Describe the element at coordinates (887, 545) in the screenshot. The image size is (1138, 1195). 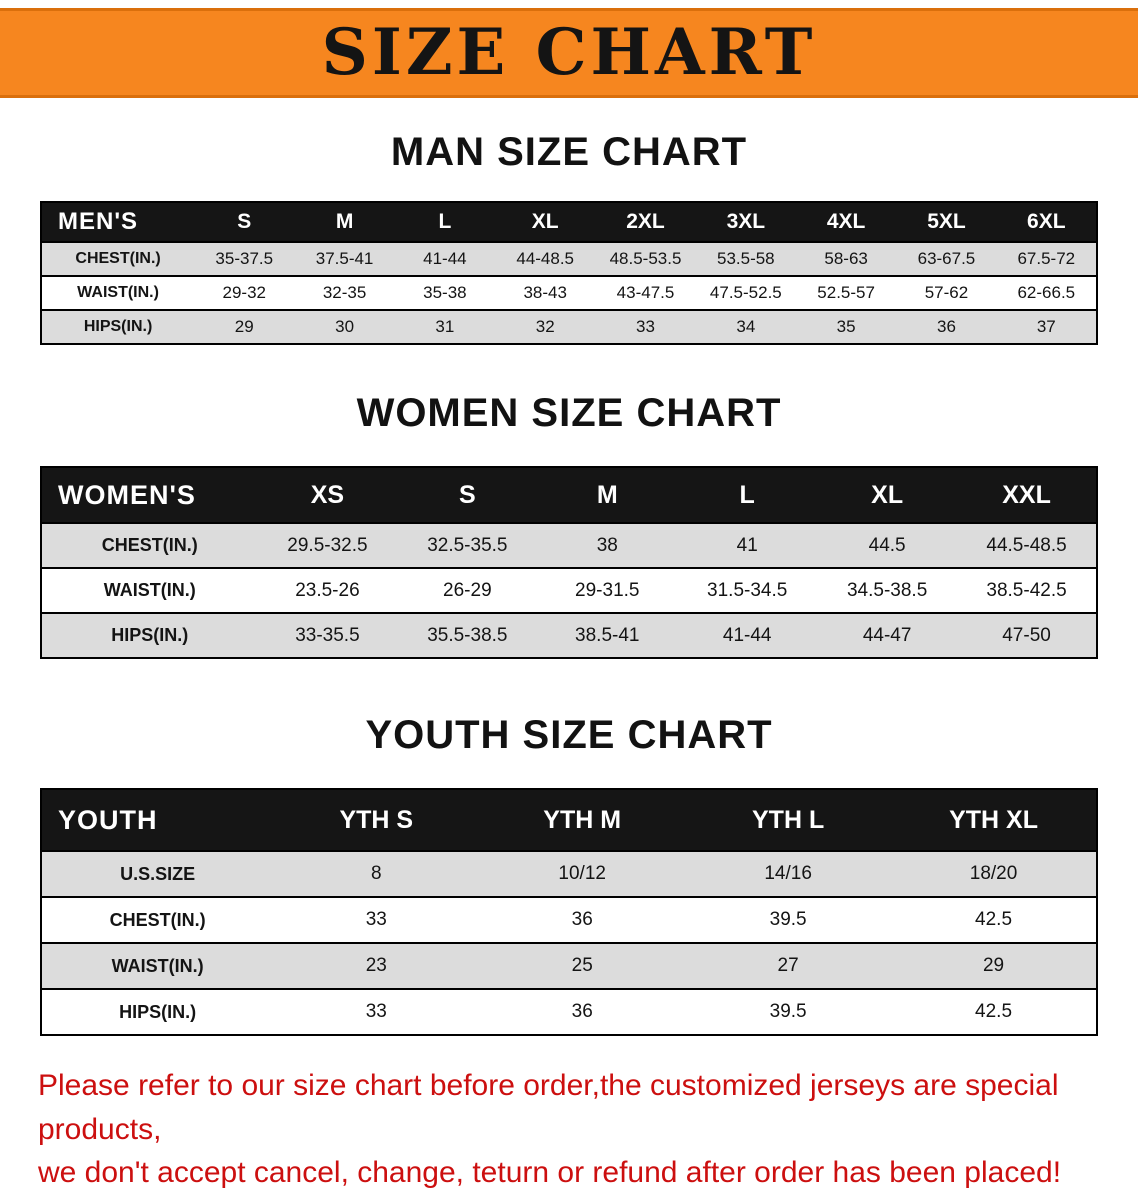
I see `size-value-cell: 44.5` at that location.